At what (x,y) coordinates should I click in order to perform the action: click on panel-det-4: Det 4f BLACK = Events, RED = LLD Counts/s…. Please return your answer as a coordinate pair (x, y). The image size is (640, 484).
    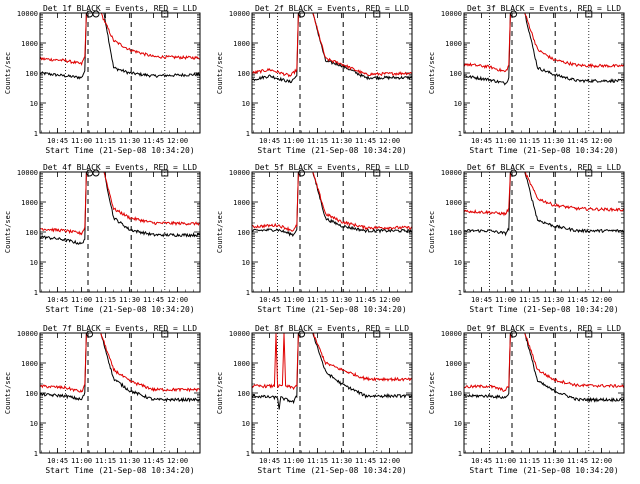
    Looking at the image, I should click on (102, 238).